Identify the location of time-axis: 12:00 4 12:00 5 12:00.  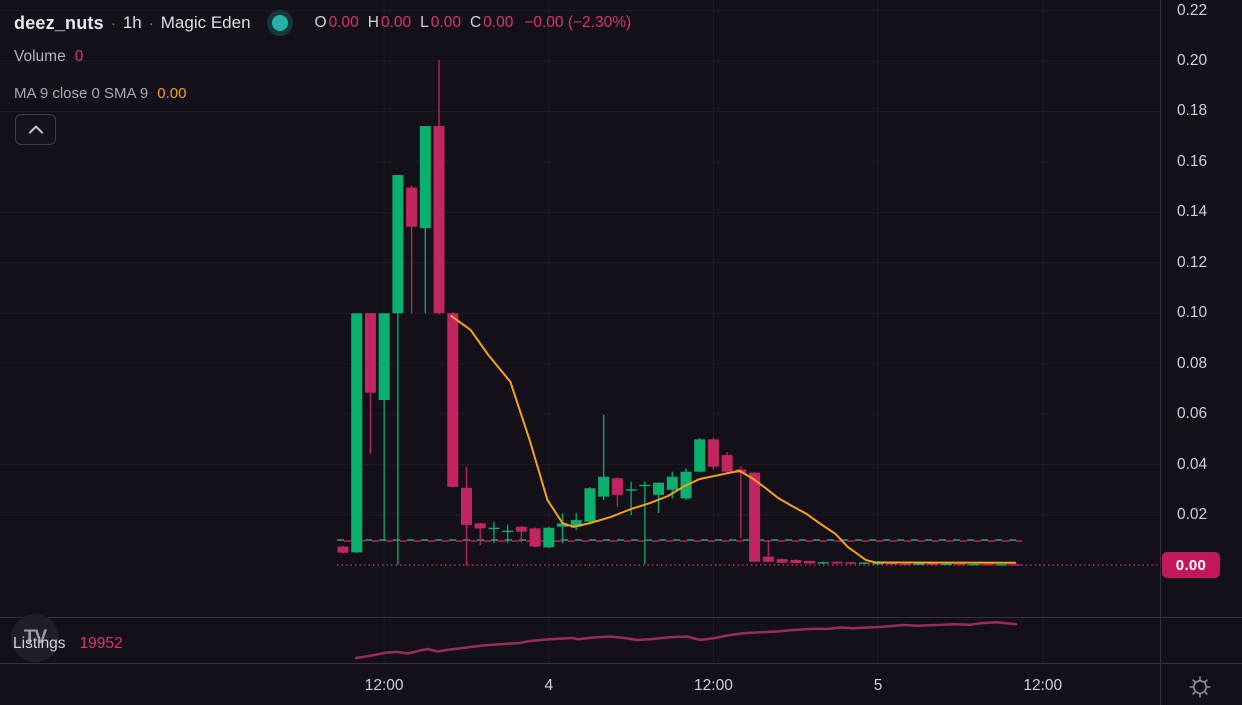
(621, 684).